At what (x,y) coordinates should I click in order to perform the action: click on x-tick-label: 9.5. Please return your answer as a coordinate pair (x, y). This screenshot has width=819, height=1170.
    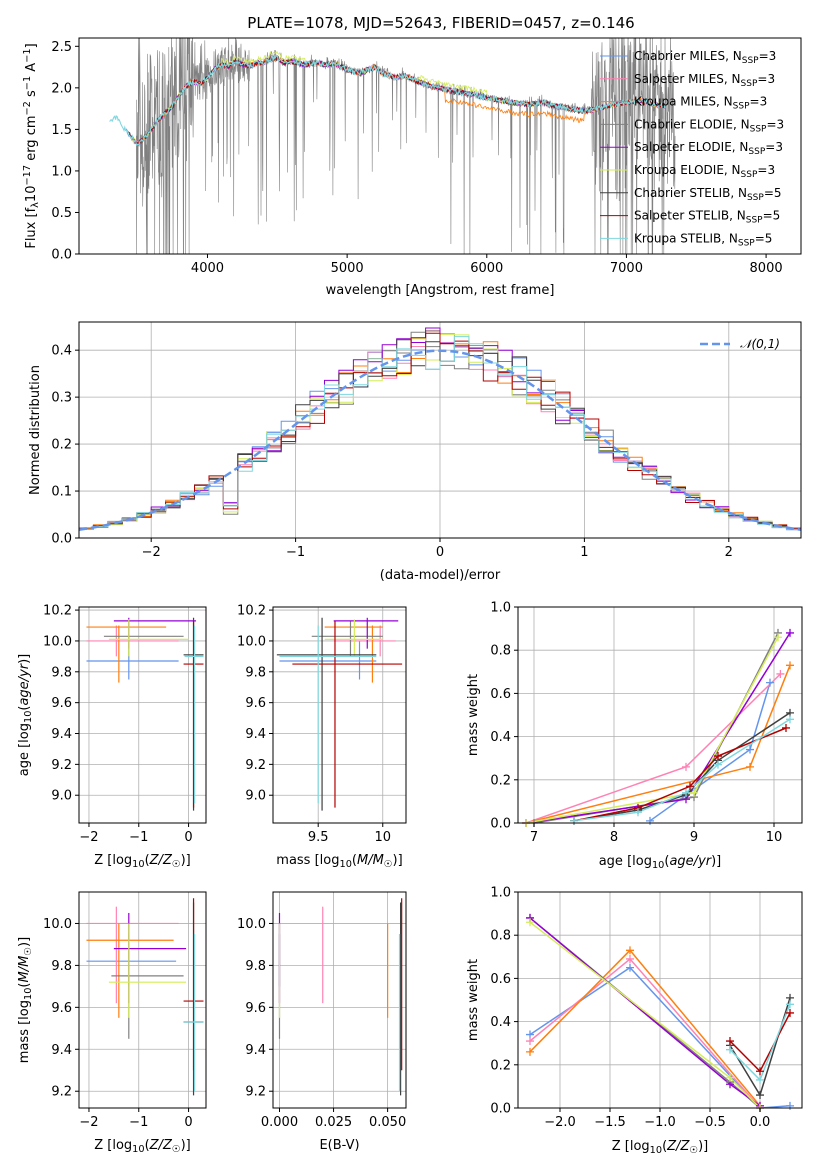
    Looking at the image, I should click on (318, 837).